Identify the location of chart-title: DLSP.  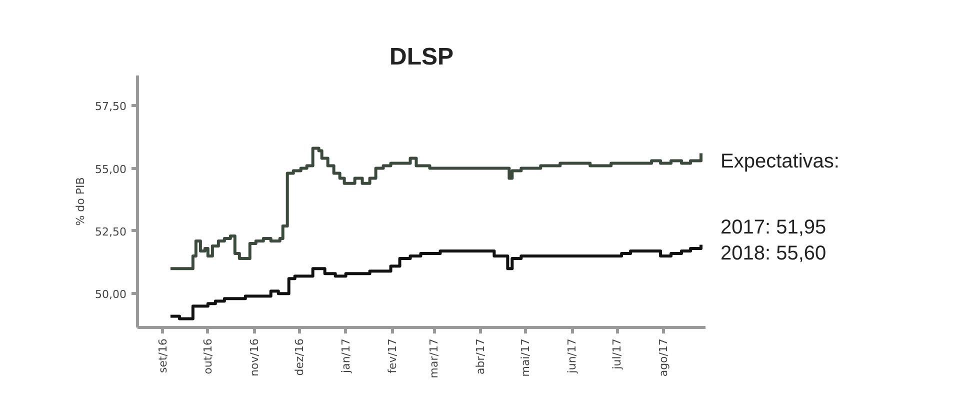
(421, 57).